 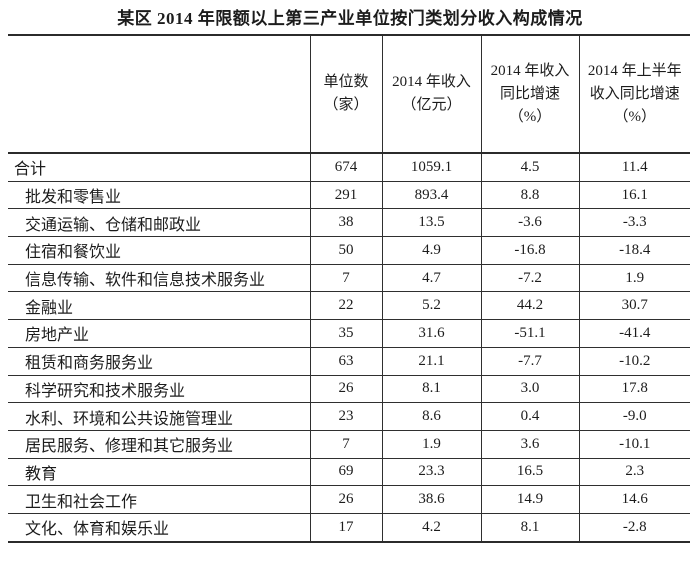 I want to click on column-header-income: 2014 年收入（亿元）, so click(x=431, y=94).